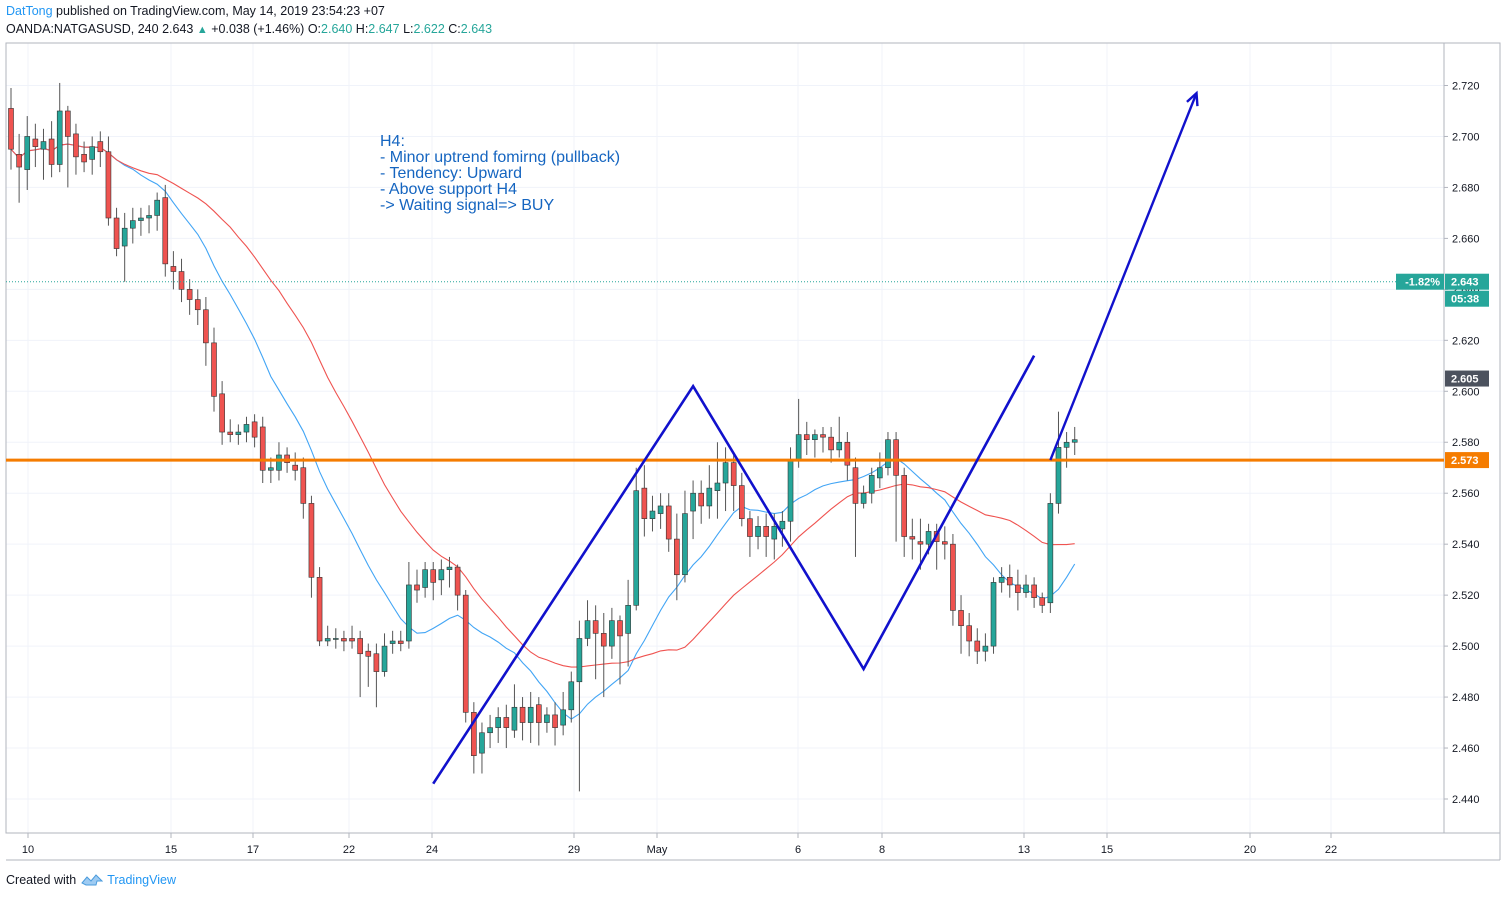  I want to click on high-value: 2.647, so click(384, 29).